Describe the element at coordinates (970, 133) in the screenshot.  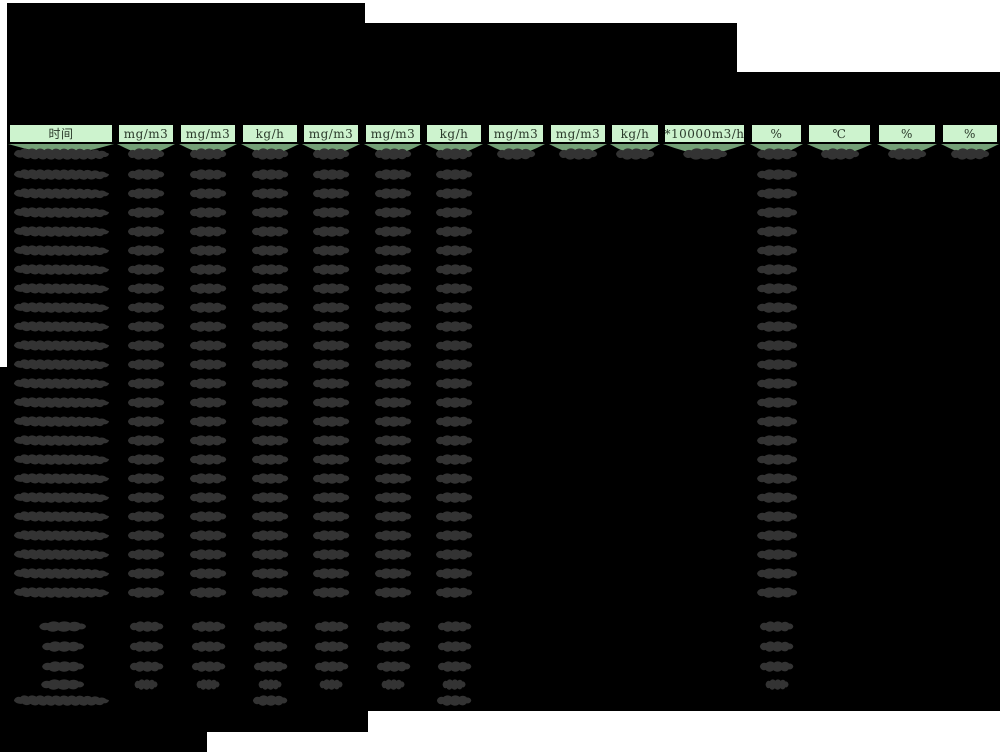
I see `column-header-15: %` at that location.